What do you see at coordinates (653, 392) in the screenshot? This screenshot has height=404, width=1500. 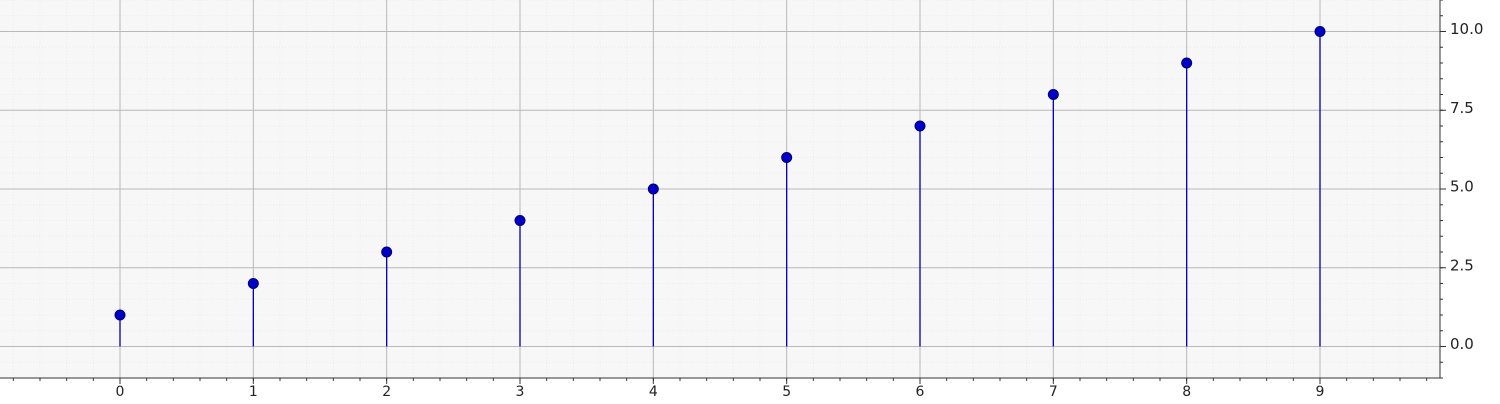 I see `x-tick-label: 4` at bounding box center [653, 392].